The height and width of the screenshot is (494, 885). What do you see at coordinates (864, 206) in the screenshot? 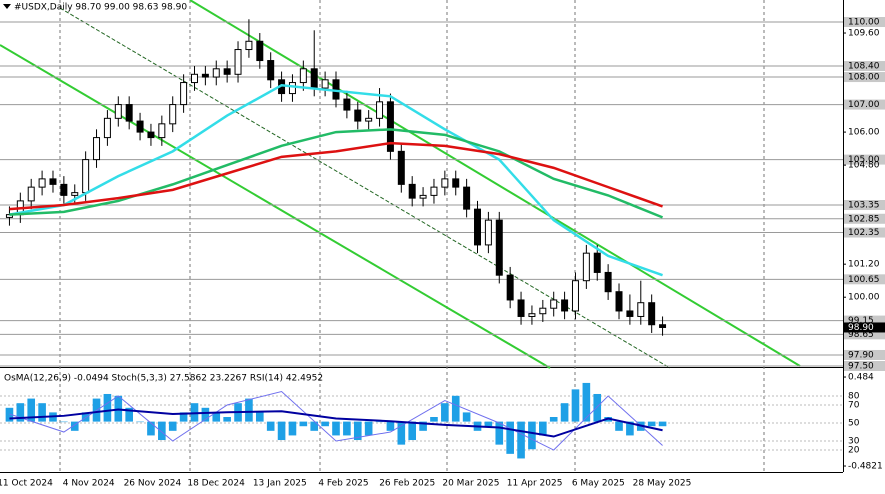
I see `level-label: 103.35` at bounding box center [864, 206].